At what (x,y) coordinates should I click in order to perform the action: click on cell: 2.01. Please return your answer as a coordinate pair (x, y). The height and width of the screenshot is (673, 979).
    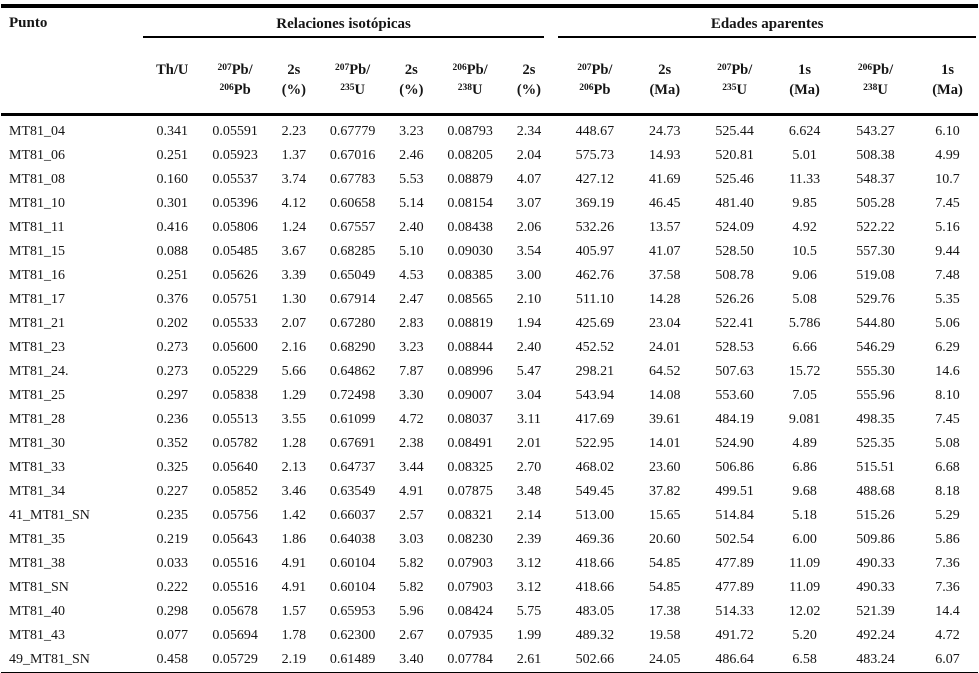
    Looking at the image, I should click on (529, 443).